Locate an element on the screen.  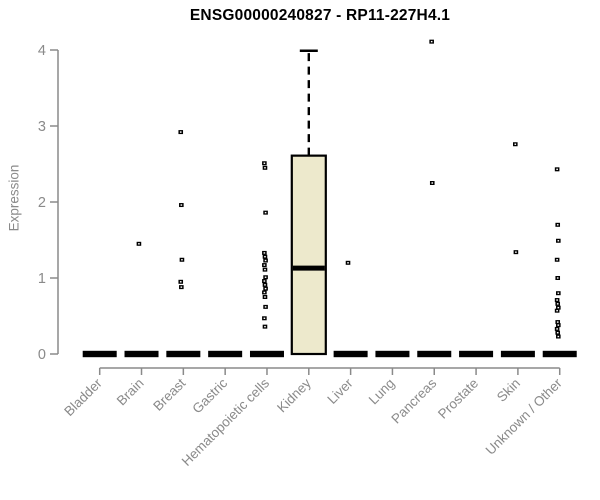
x-tick-label: Lung is located at coordinates (382, 392).